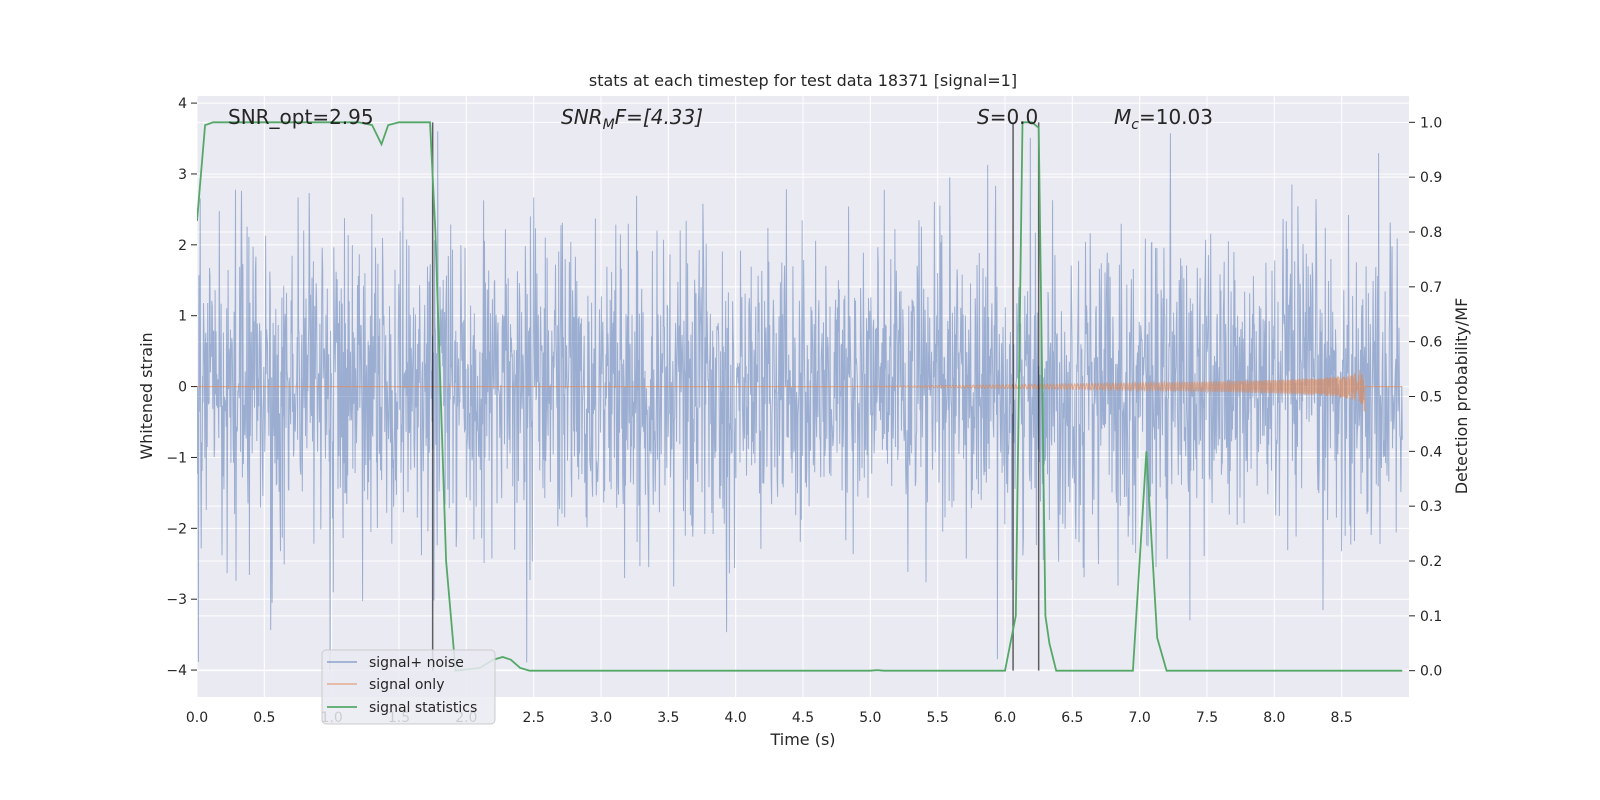  I want to click on x-tick-label: 5.0, so click(870, 718).